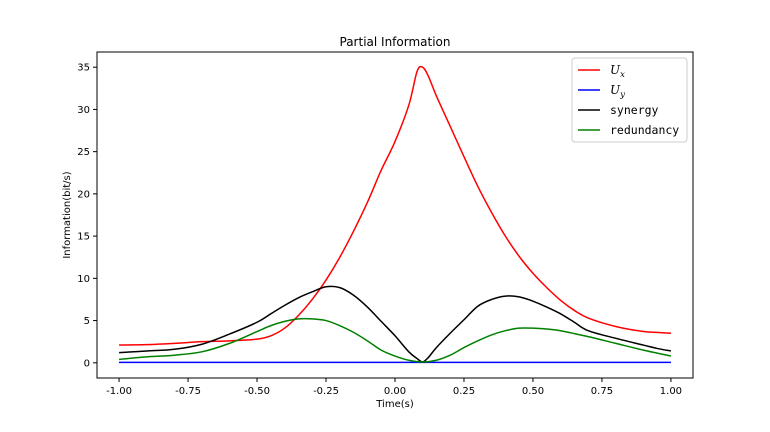 This screenshot has width=770, height=432. I want to click on legend: Ux Uy synergy redundancy, so click(629, 100).